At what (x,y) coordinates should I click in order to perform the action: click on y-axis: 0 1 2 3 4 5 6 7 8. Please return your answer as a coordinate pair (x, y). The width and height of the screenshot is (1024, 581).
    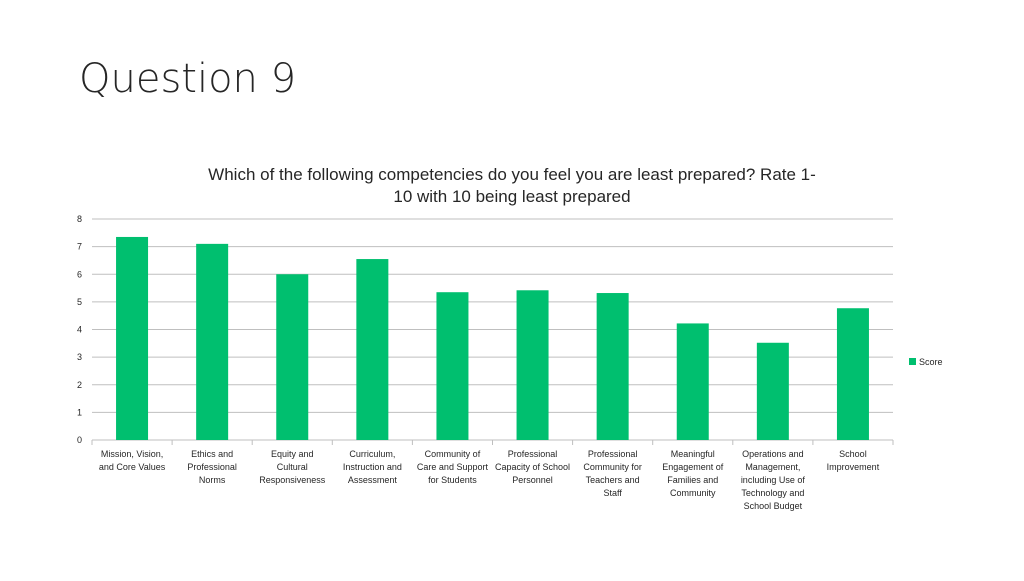
    Looking at the image, I should click on (79, 329).